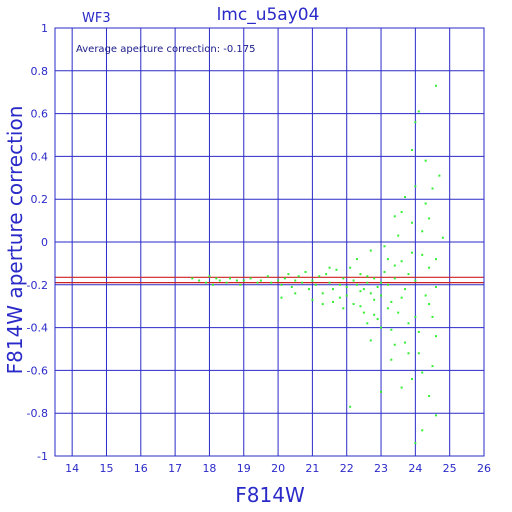 The width and height of the screenshot is (512, 512). I want to click on chart-title: lmc_u5ay04, so click(268, 15).